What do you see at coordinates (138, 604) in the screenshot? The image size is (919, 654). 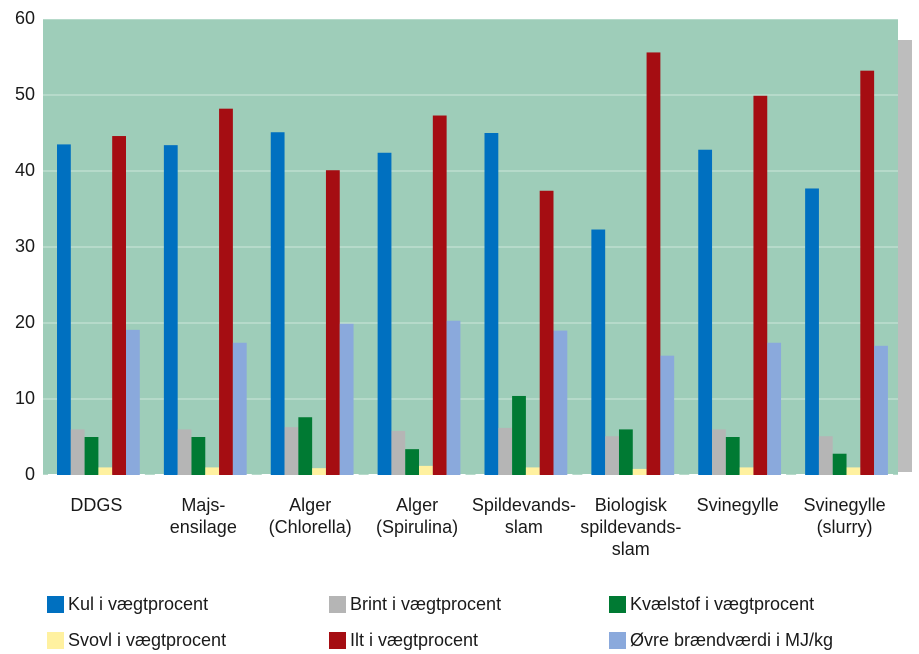 I see `legend-label: Kul i vægtprocent` at bounding box center [138, 604].